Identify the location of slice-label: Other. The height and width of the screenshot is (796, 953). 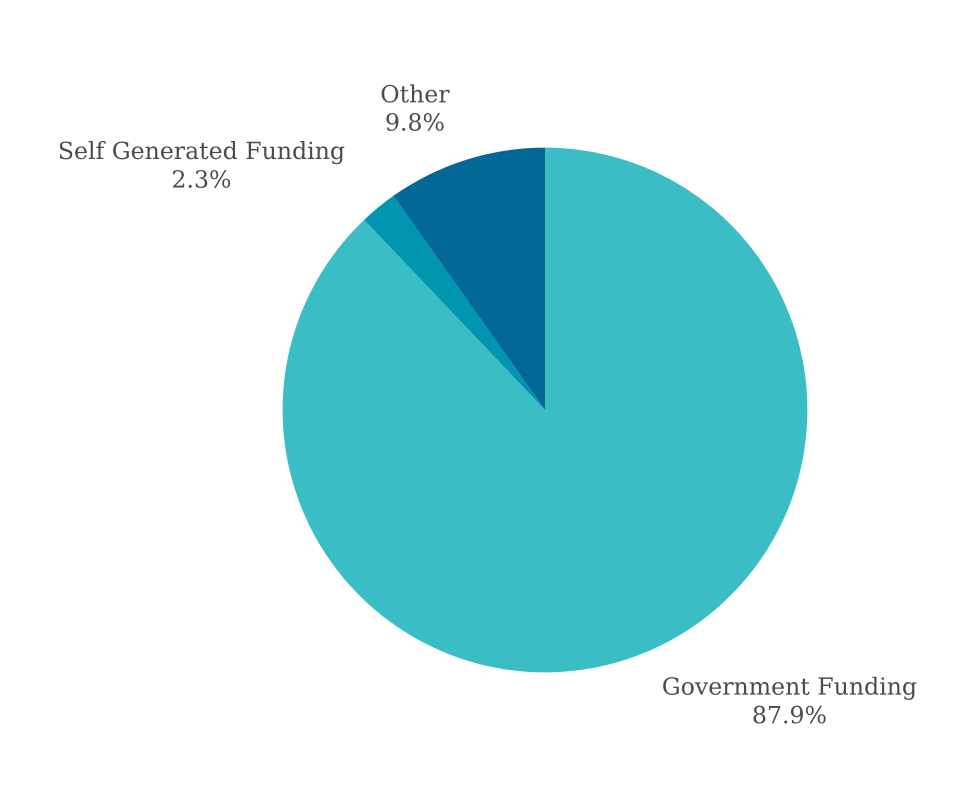
(416, 93).